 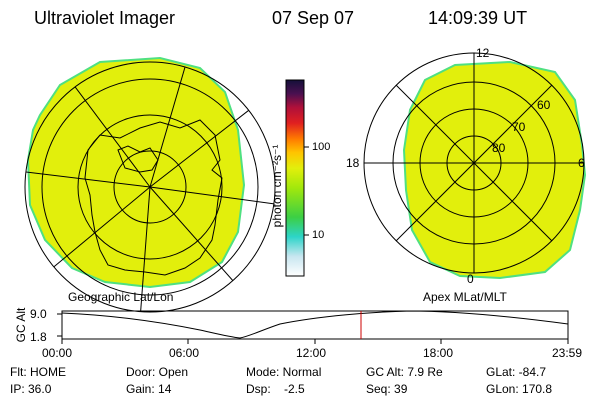 What do you see at coordinates (499, 148) in the screenshot?
I see `mlat-label-80: 80` at bounding box center [499, 148].